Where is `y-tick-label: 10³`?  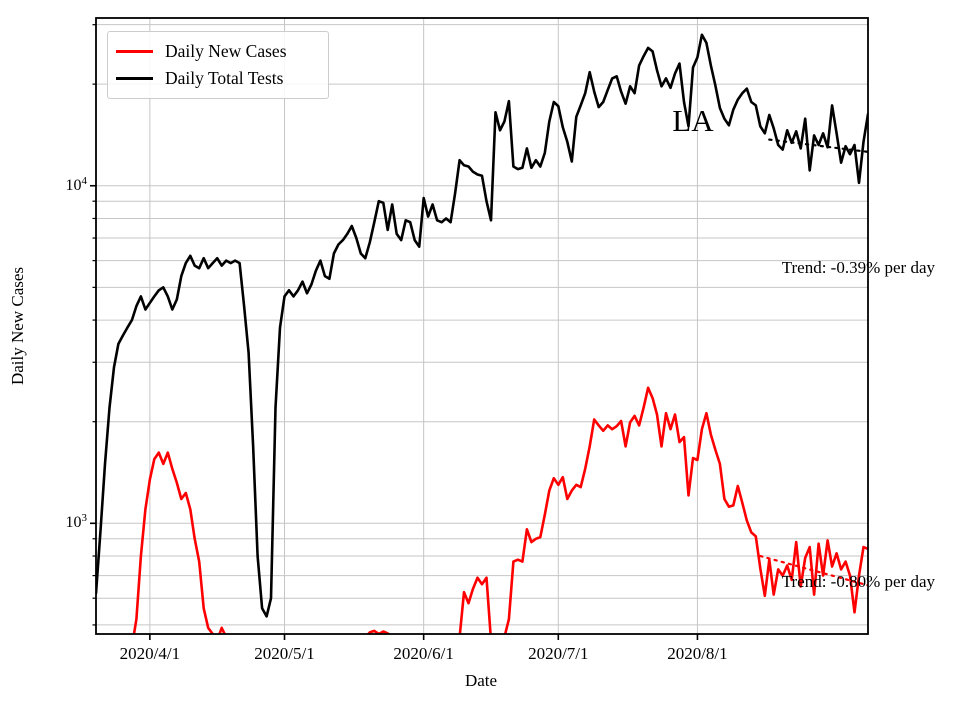 y-tick-label: 10³ is located at coordinates (76, 522).